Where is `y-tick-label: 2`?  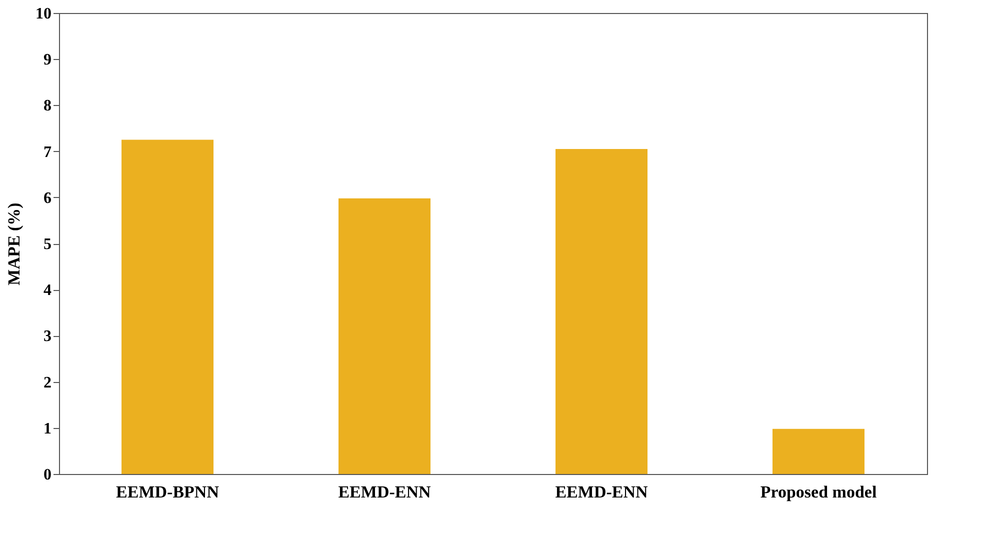 y-tick-label: 2 is located at coordinates (48, 383).